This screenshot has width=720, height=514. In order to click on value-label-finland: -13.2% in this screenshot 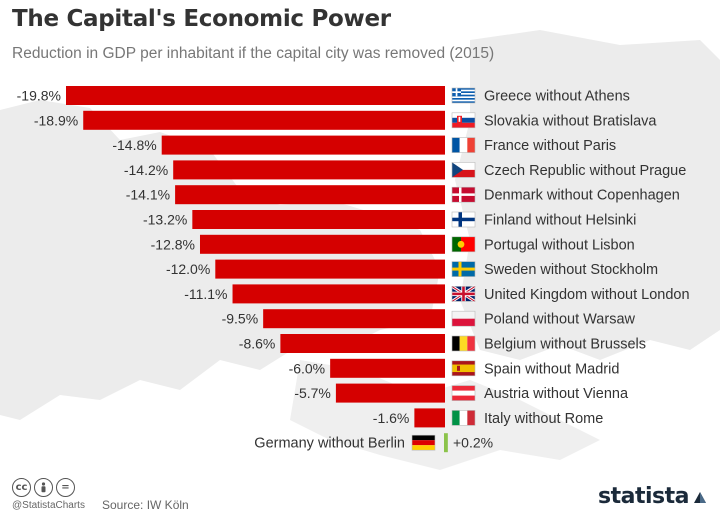, I will do `click(165, 220)`.